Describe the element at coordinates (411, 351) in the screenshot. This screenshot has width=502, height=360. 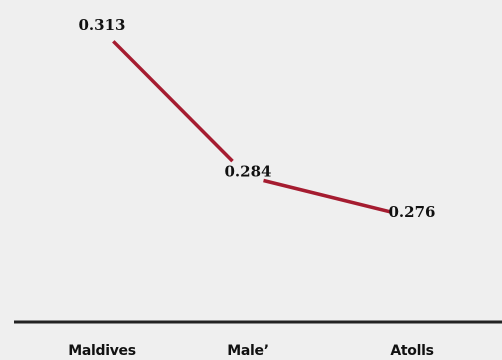
I see `x-tick-label-3: Atolls` at that location.